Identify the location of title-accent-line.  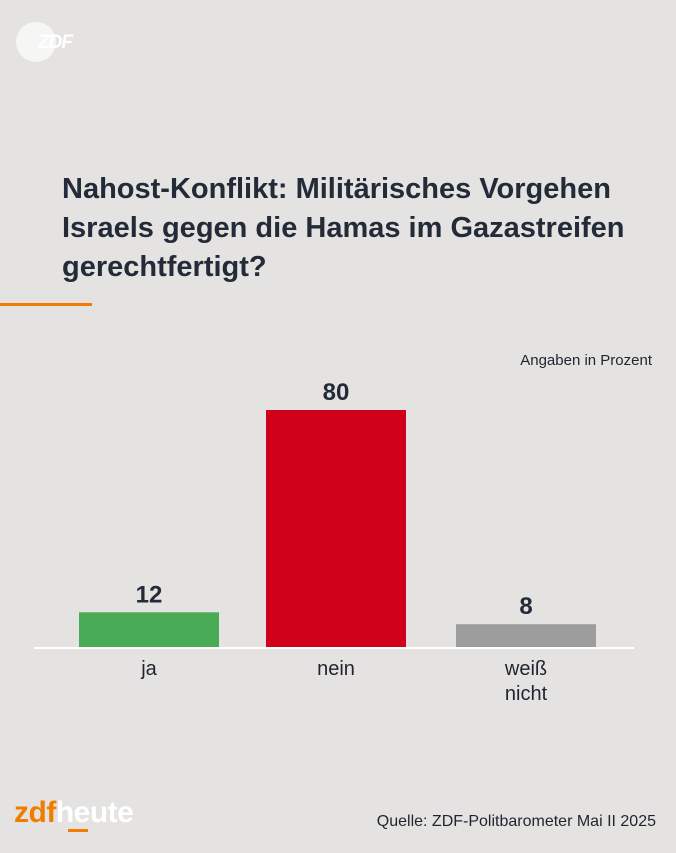
(46, 304).